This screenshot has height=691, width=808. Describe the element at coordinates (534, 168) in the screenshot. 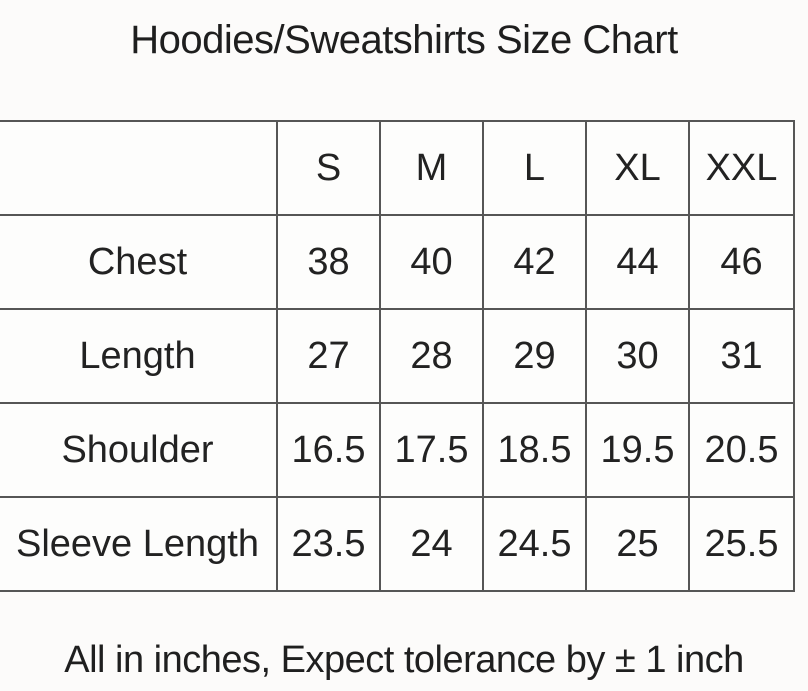

I see `column-header-l: L` at that location.